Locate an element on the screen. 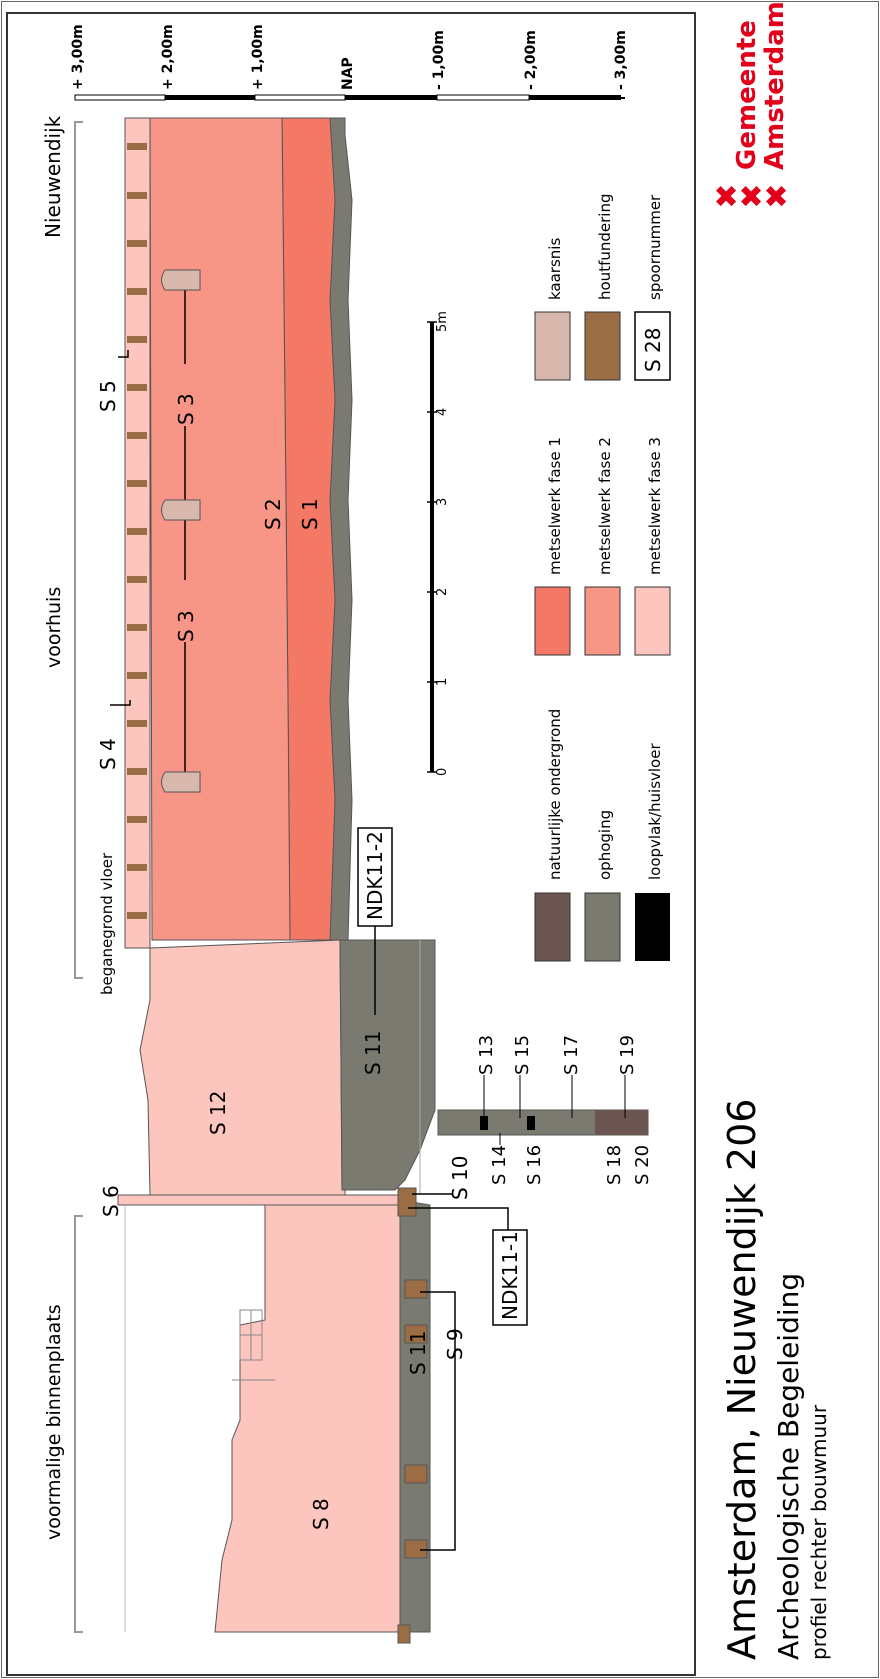  masonry-s12 is located at coordinates (242, 1067).